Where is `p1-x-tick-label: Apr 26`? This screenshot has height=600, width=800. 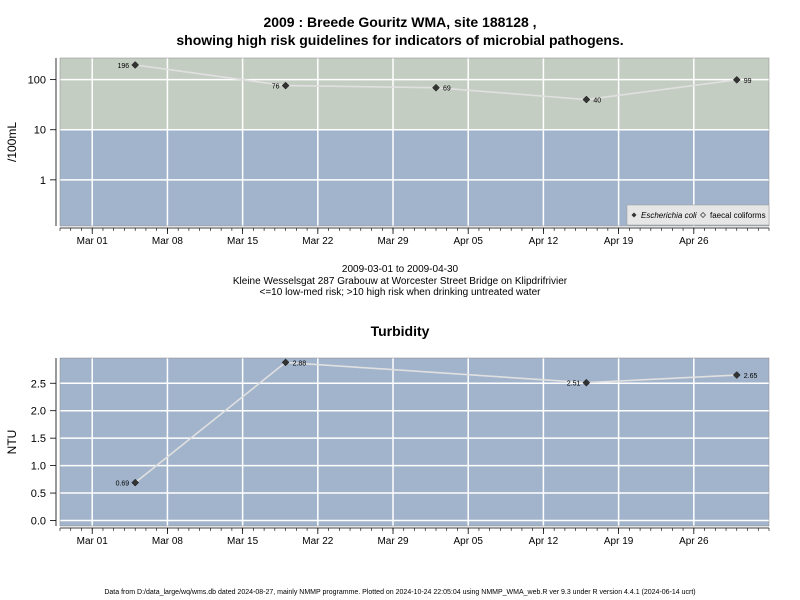 p1-x-tick-label: Apr 26 is located at coordinates (694, 241).